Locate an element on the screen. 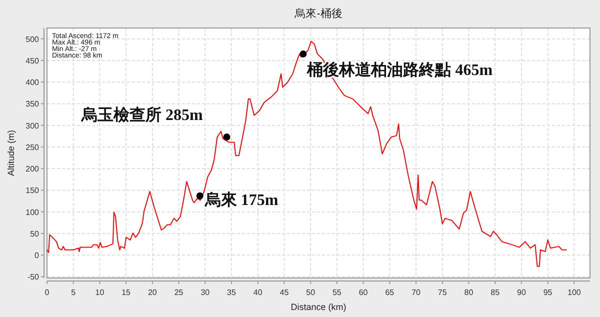 The height and width of the screenshot is (317, 600). x-tick-label: 10 is located at coordinates (100, 292).